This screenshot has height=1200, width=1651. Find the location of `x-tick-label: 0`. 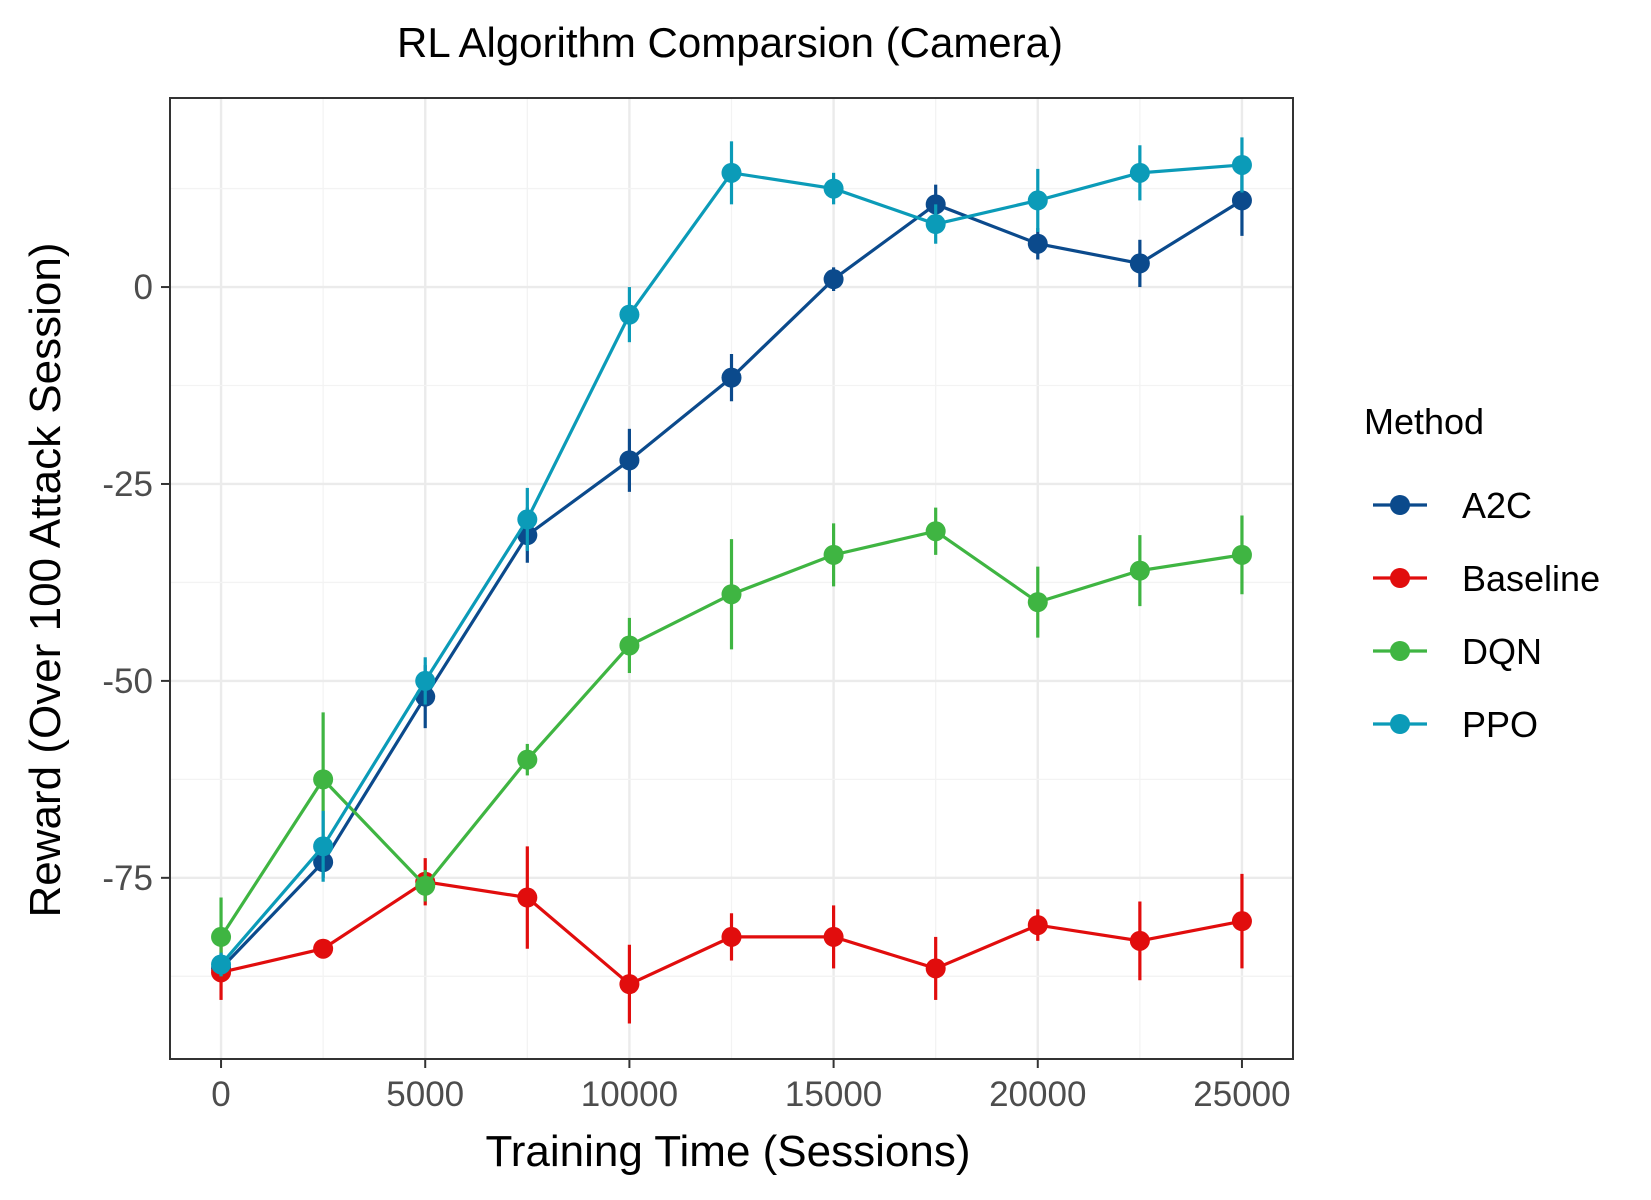

x-tick-label: 0 is located at coordinates (220, 1094).